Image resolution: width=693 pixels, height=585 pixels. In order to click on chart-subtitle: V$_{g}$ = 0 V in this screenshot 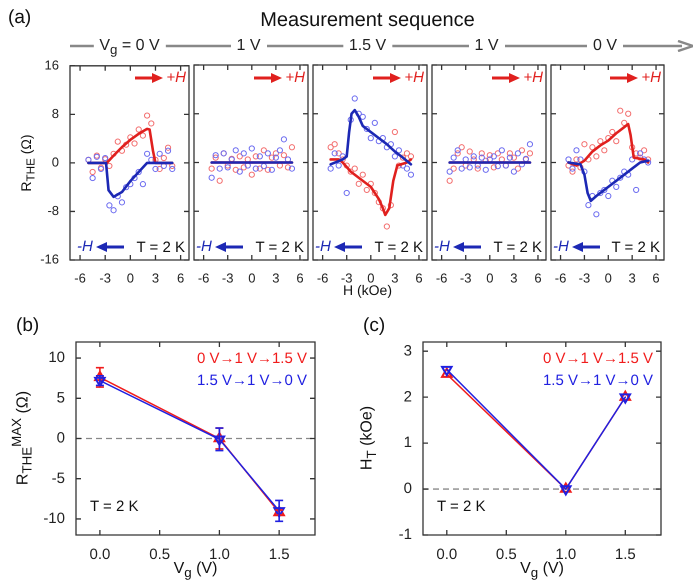, I will do `click(129, 47)`.